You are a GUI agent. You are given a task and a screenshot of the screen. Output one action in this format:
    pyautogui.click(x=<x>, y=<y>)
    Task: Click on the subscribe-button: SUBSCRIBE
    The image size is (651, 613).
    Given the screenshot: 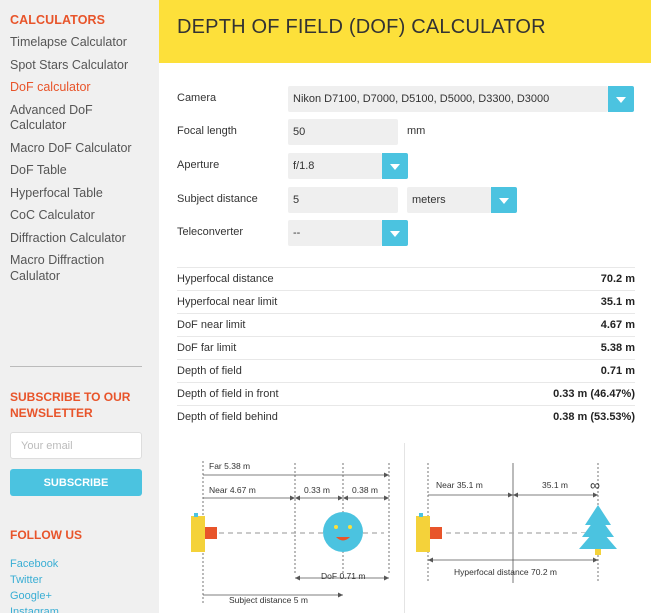 What is the action you would take?
    pyautogui.click(x=76, y=482)
    